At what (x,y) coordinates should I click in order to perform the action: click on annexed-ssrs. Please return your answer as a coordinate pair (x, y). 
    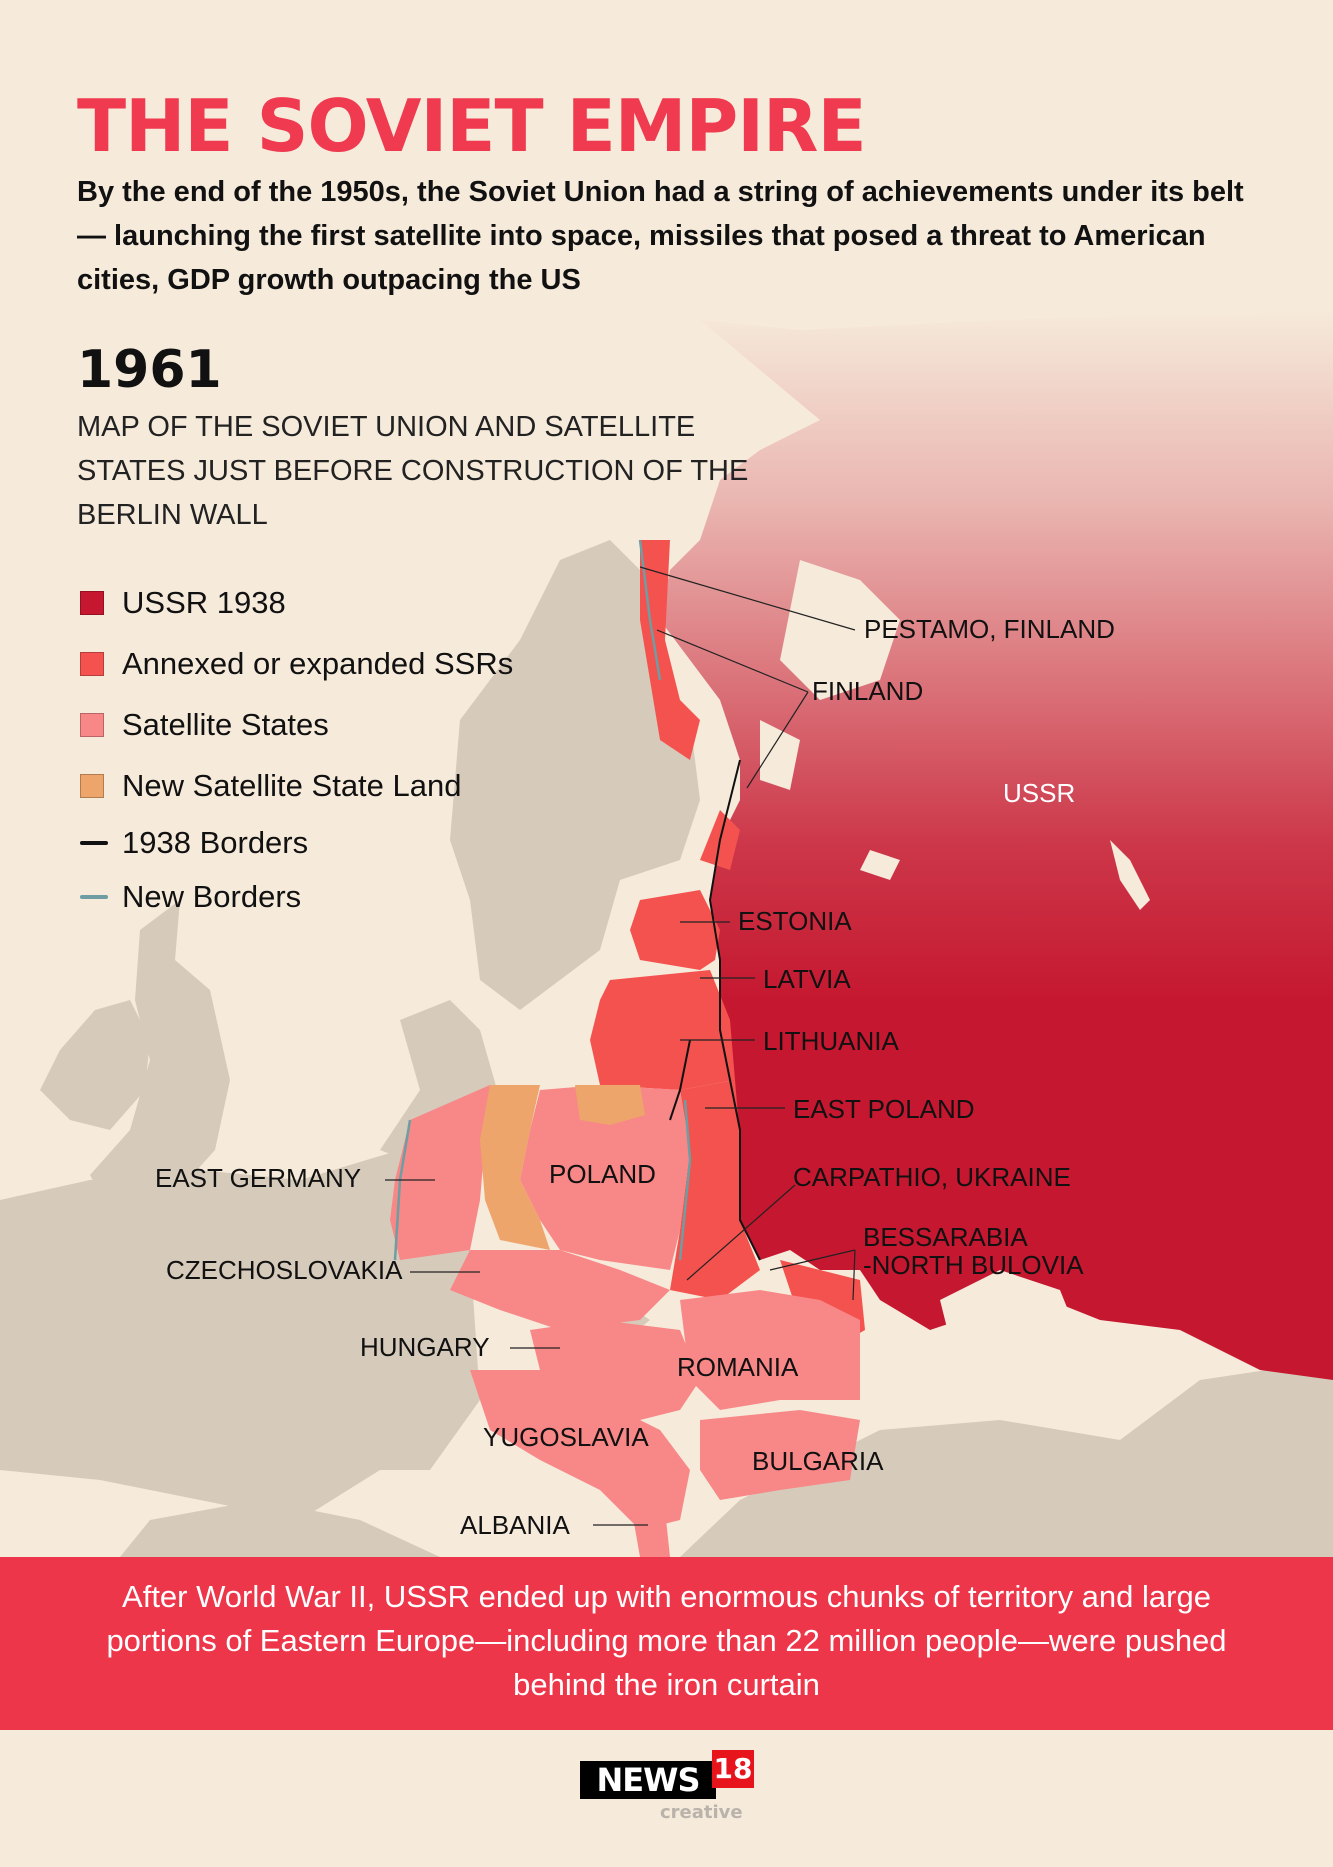
    Looking at the image, I should click on (727, 945).